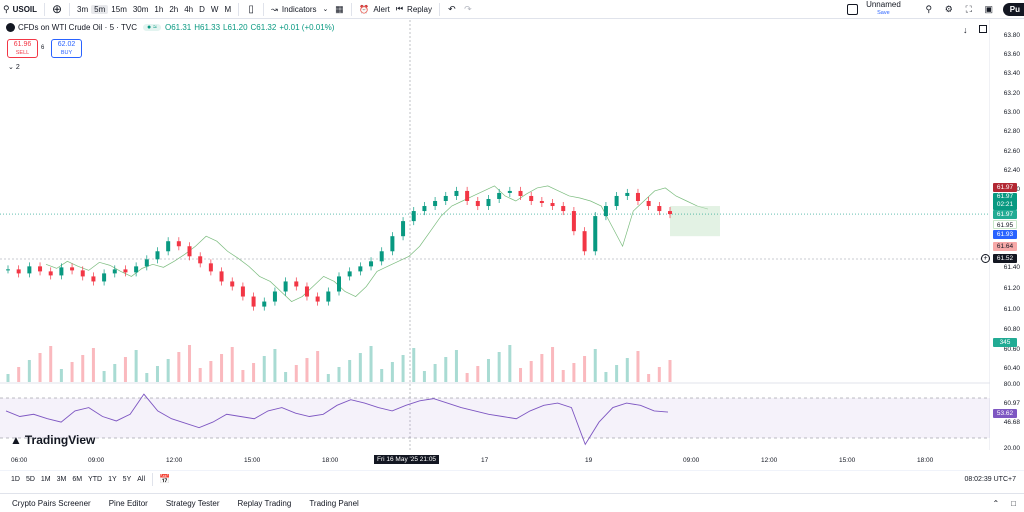 This screenshot has height=512, width=1024. Describe the element at coordinates (299, 9) in the screenshot. I see `indicators-button: ↝ Indicators ⌄` at that location.